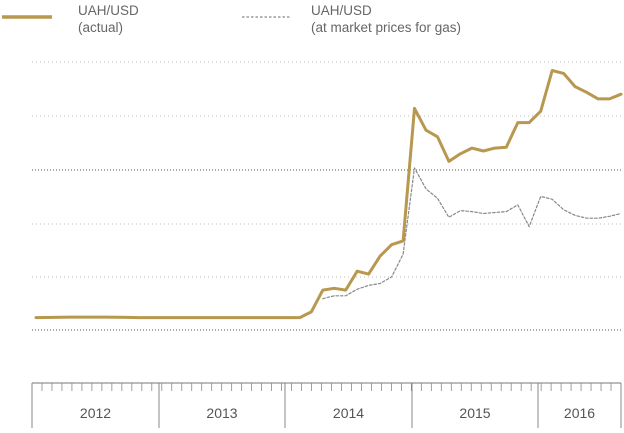 The height and width of the screenshot is (433, 624). What do you see at coordinates (472, 233) in the screenshot?
I see `series-line-market-gas` at bounding box center [472, 233].